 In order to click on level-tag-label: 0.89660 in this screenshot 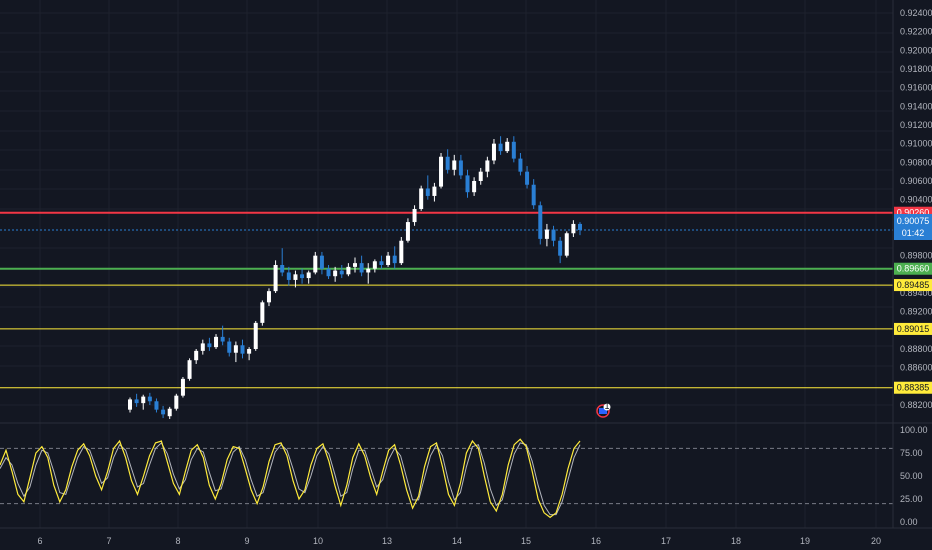, I will do `click(913, 269)`.